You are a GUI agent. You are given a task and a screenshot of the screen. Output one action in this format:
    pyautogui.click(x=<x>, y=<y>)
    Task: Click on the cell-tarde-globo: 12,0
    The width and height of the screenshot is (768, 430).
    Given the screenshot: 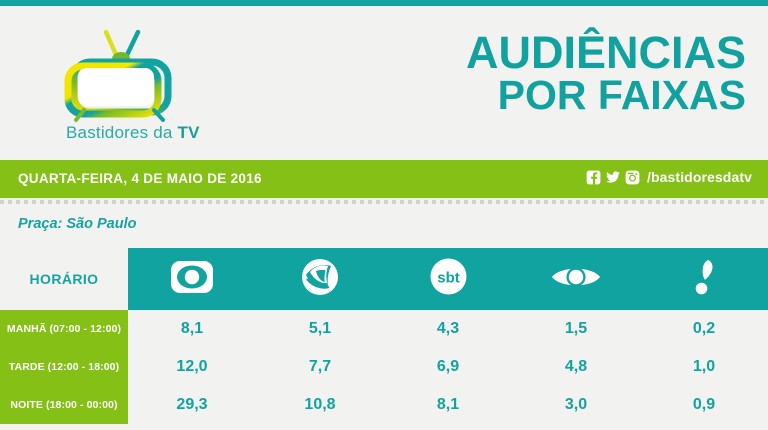 What is the action you would take?
    pyautogui.click(x=192, y=366)
    